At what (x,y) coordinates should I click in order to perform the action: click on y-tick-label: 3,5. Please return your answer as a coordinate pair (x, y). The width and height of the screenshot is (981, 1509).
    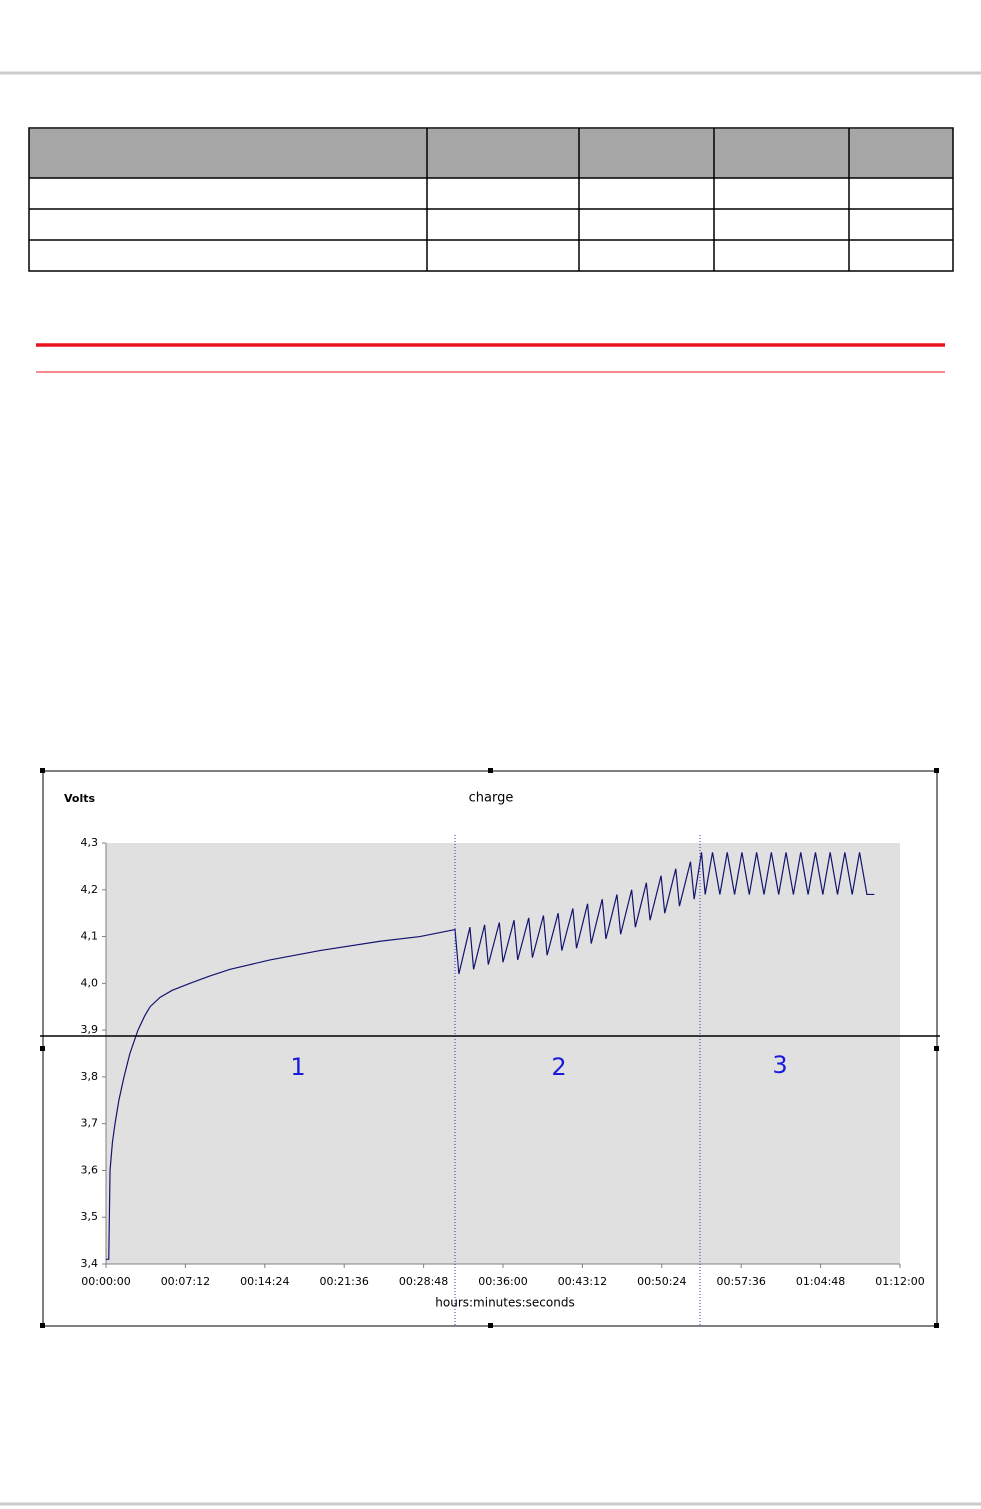
    Looking at the image, I should click on (90, 1216).